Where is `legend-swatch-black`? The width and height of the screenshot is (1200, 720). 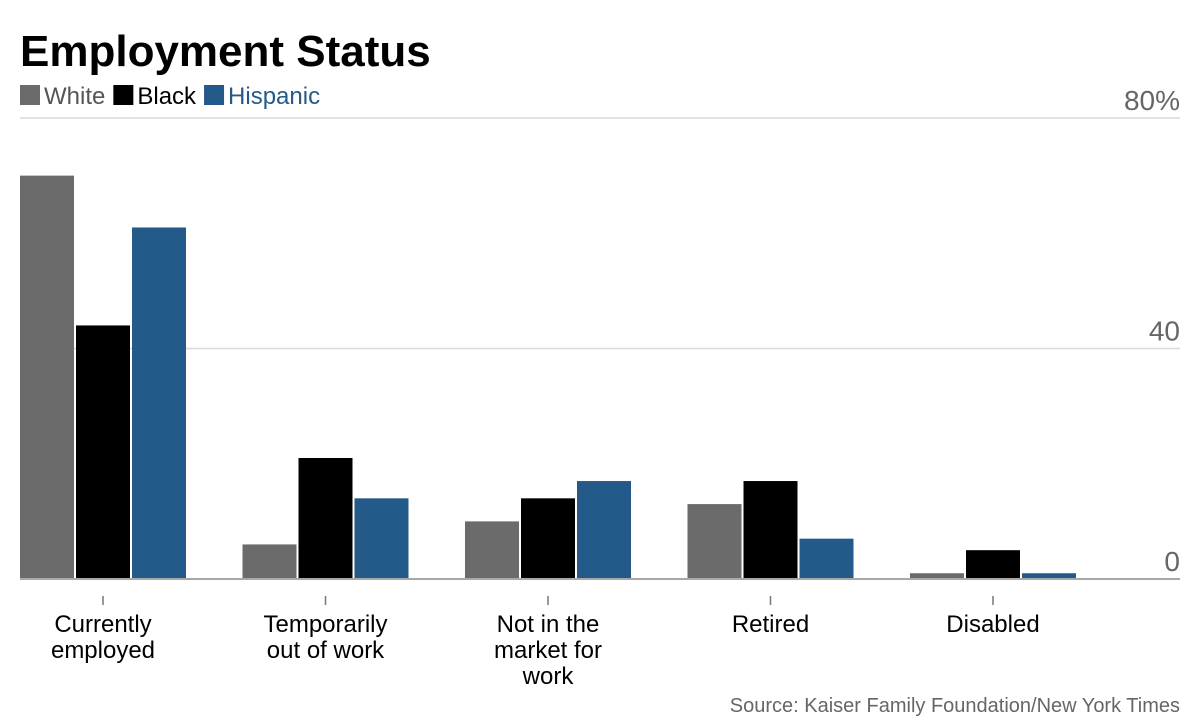
legend-swatch-black is located at coordinates (123, 95).